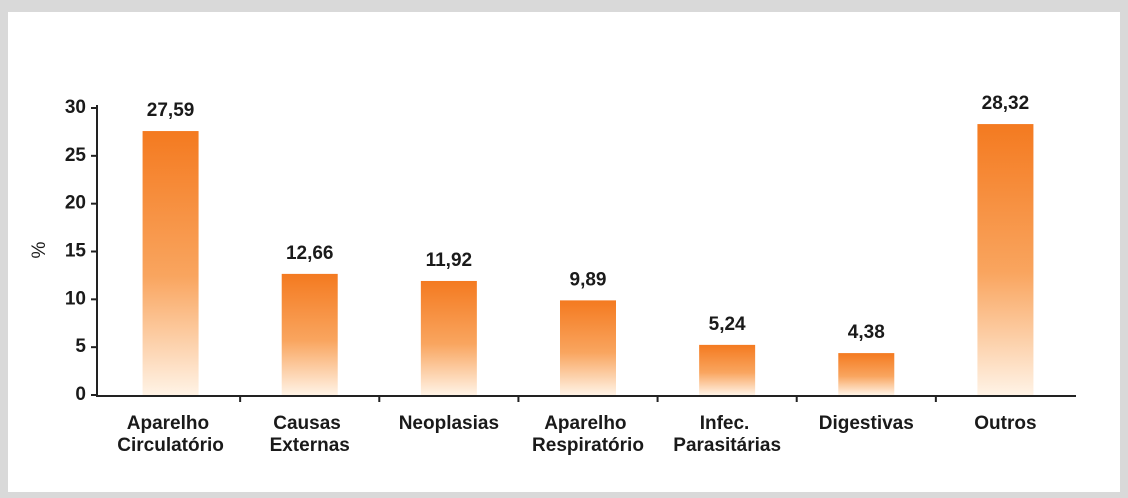  Describe the element at coordinates (310, 434) in the screenshot. I see `x-tick-label: Causas Externas` at that location.